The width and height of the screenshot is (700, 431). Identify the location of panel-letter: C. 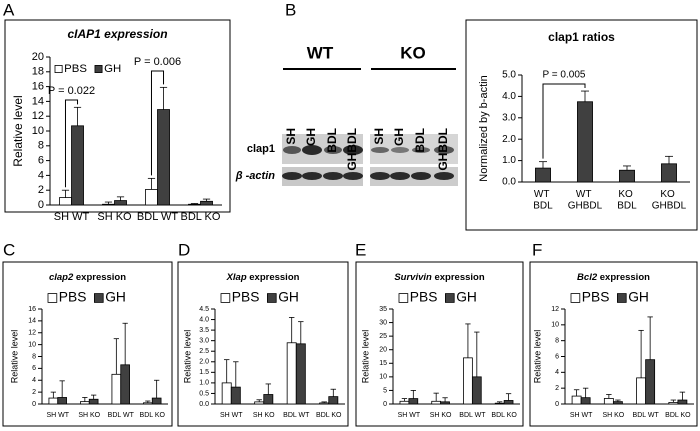
(9, 249).